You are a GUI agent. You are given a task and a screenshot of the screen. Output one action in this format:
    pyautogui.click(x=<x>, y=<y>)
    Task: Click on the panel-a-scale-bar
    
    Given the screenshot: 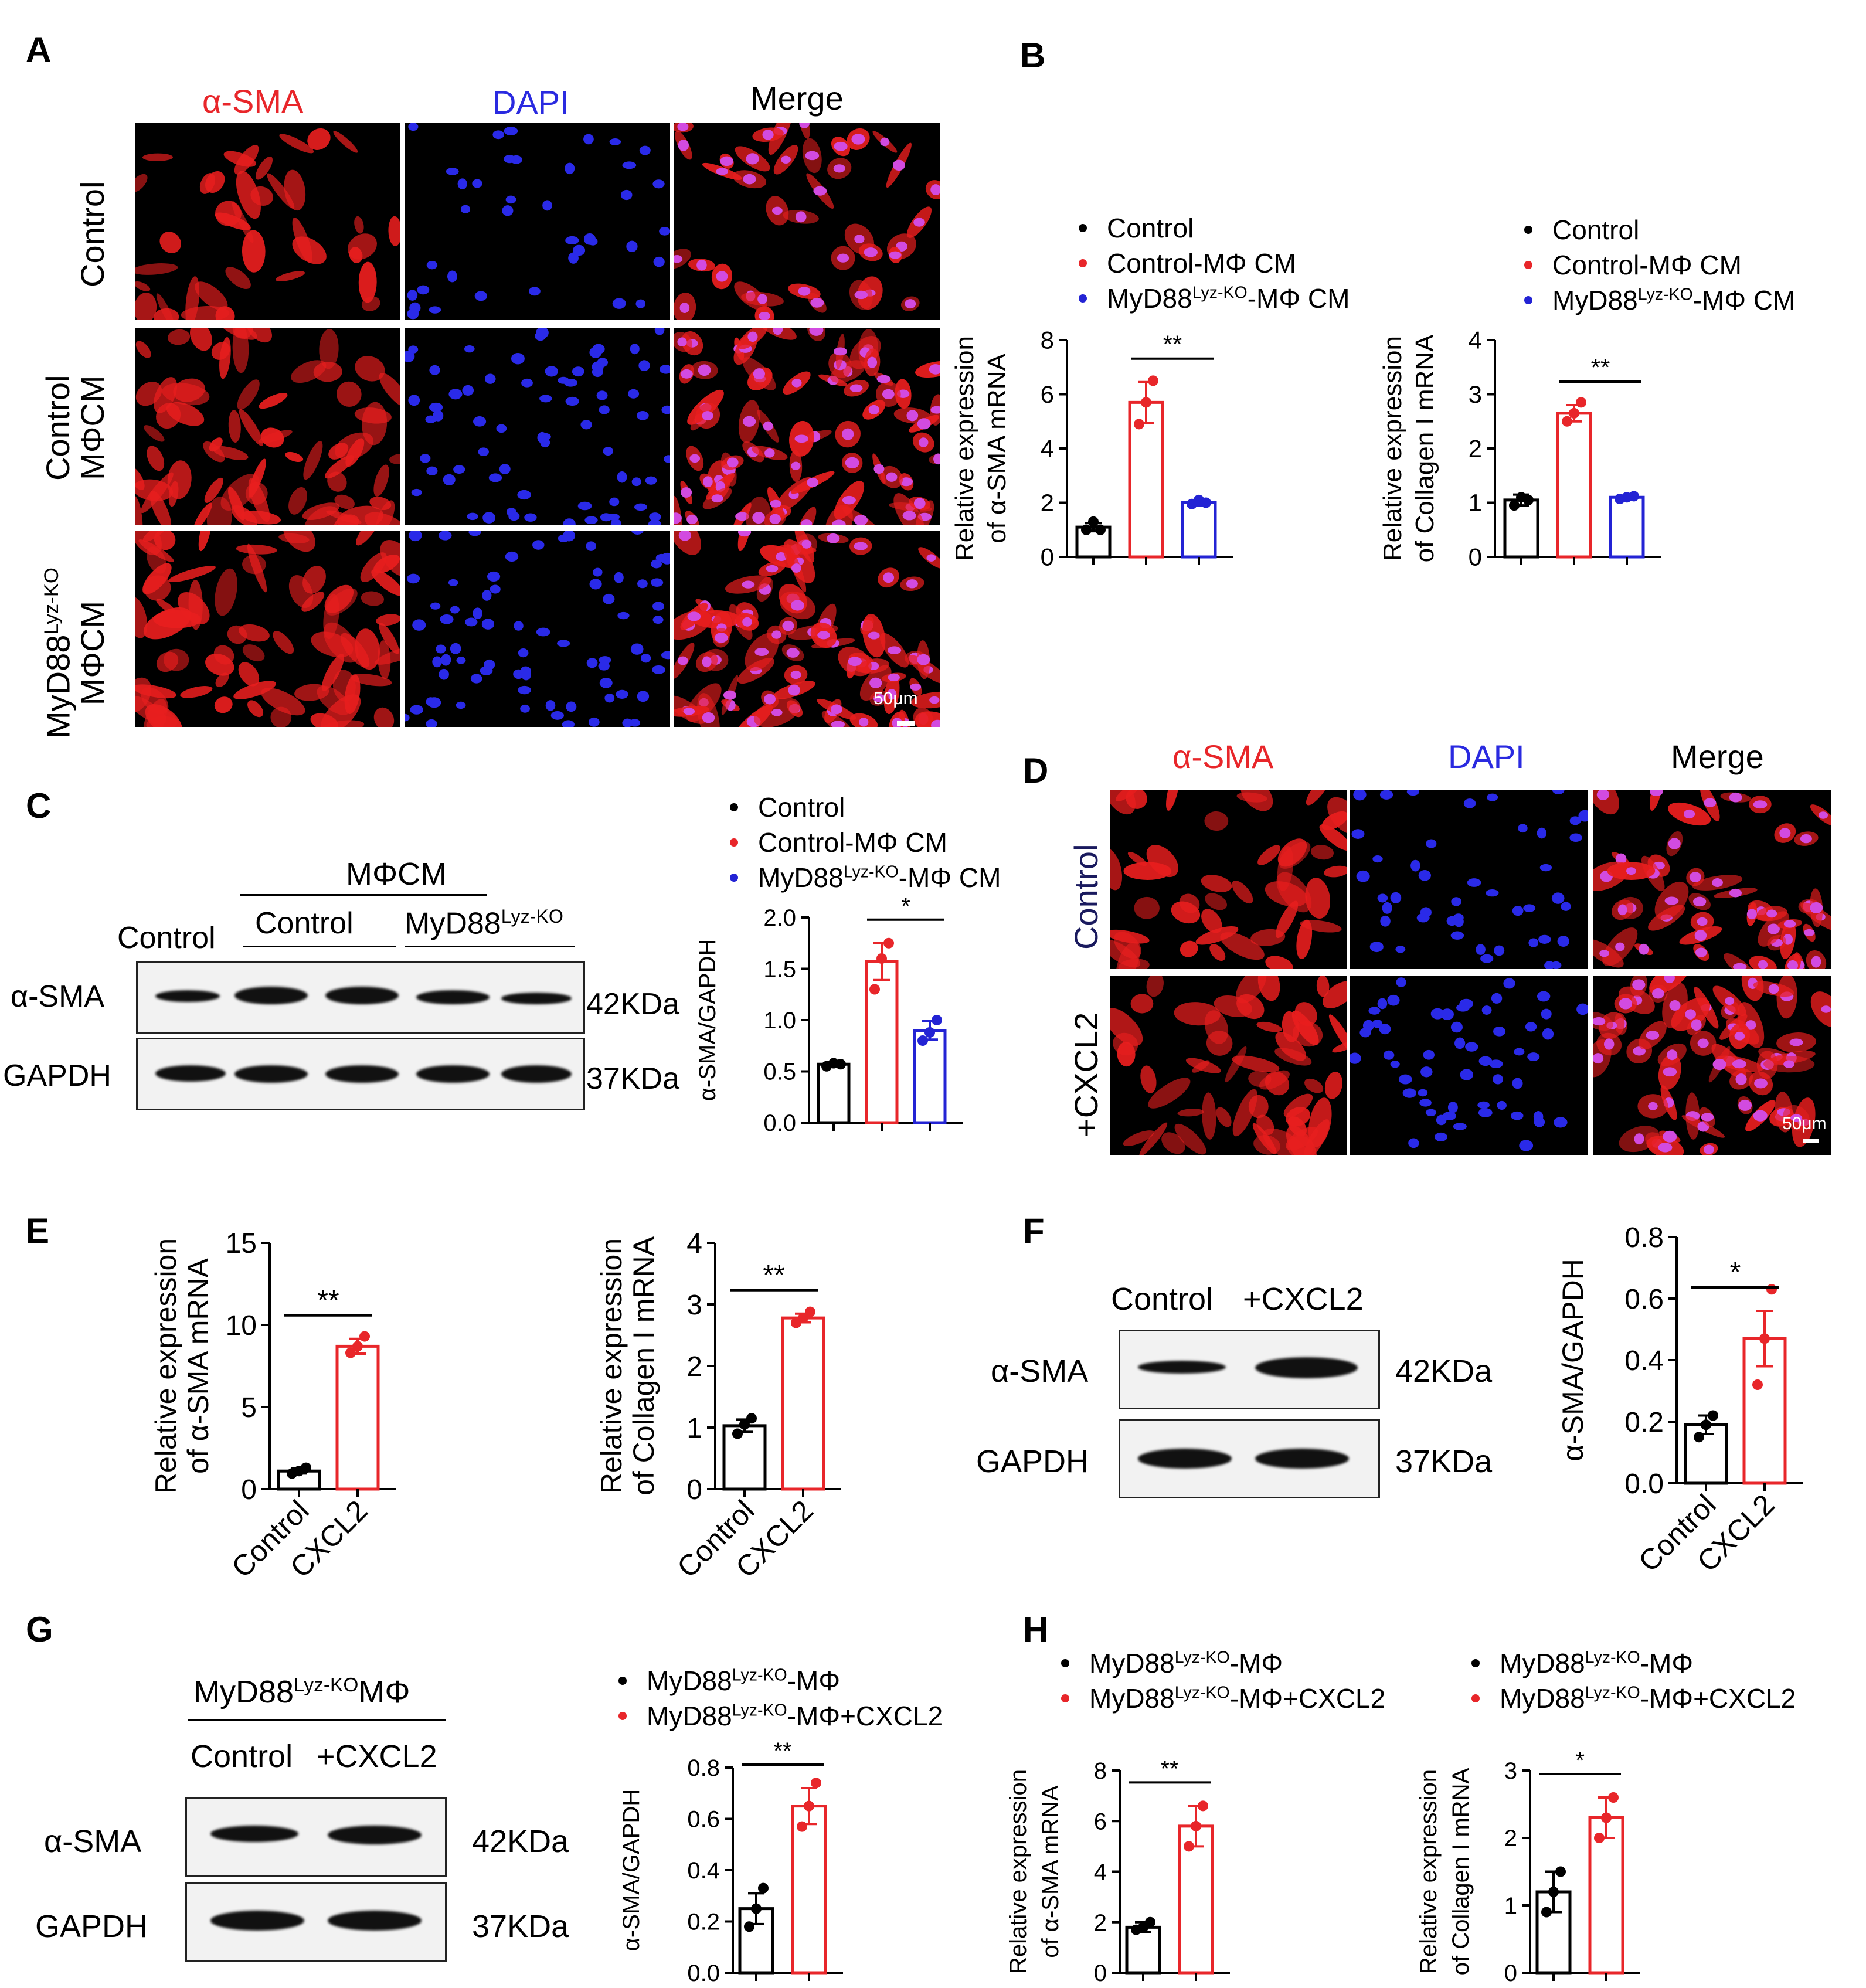 What is the action you would take?
    pyautogui.click(x=906, y=723)
    